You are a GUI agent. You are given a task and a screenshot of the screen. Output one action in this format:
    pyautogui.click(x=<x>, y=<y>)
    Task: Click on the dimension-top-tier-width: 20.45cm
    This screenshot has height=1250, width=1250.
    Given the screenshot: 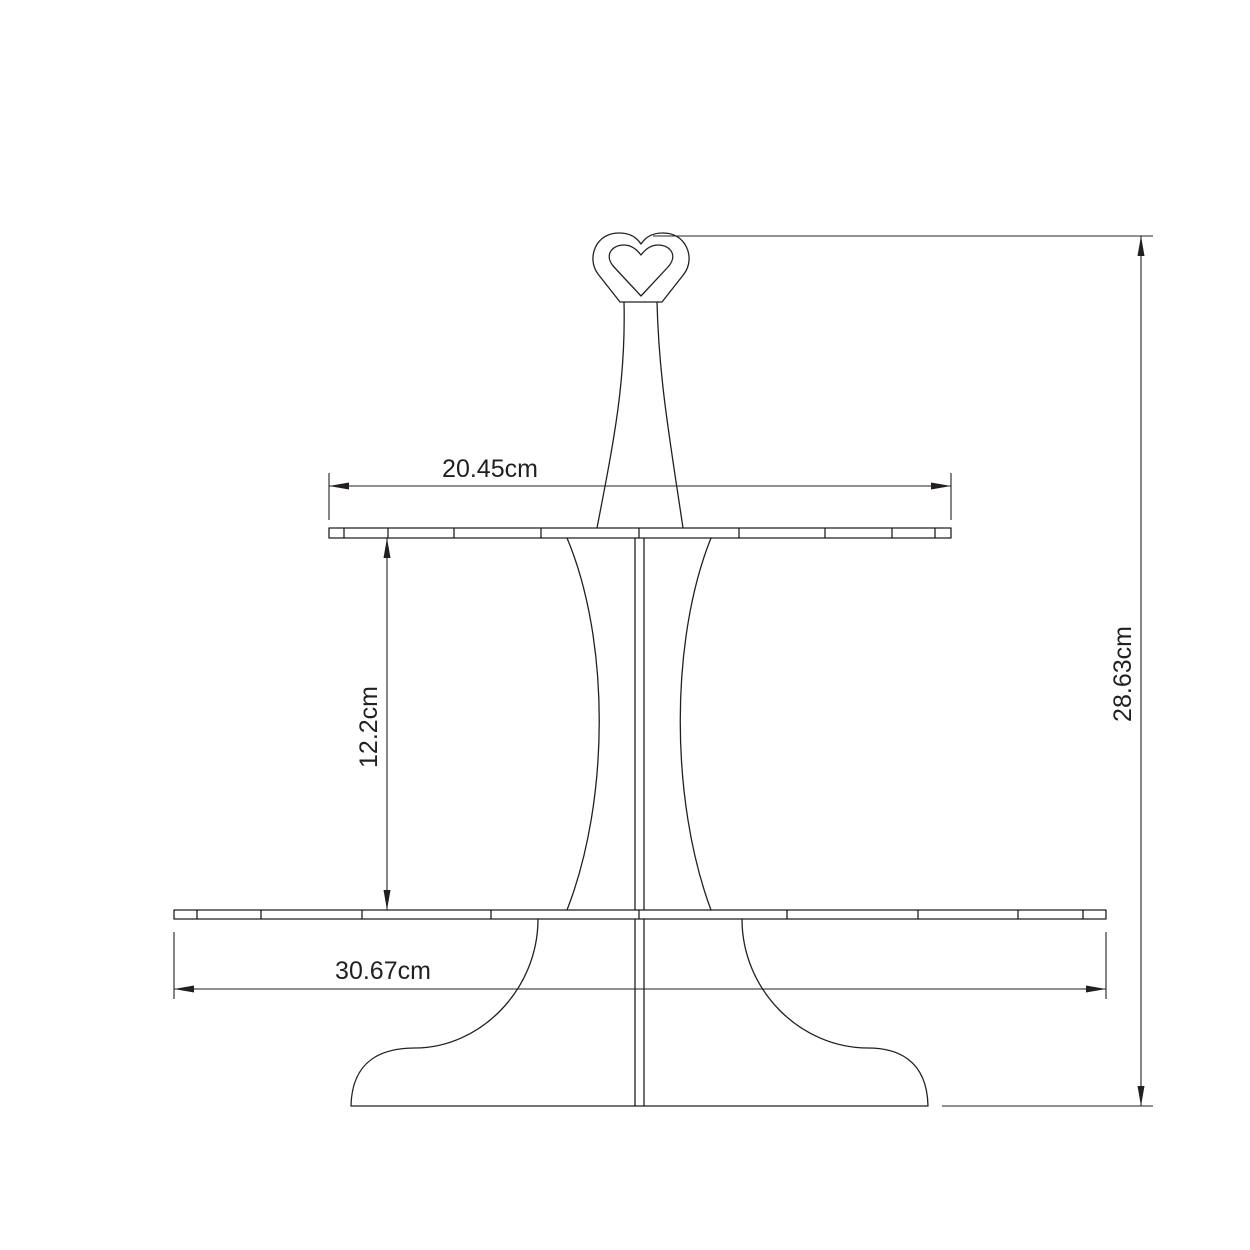 What is the action you would take?
    pyautogui.click(x=640, y=487)
    